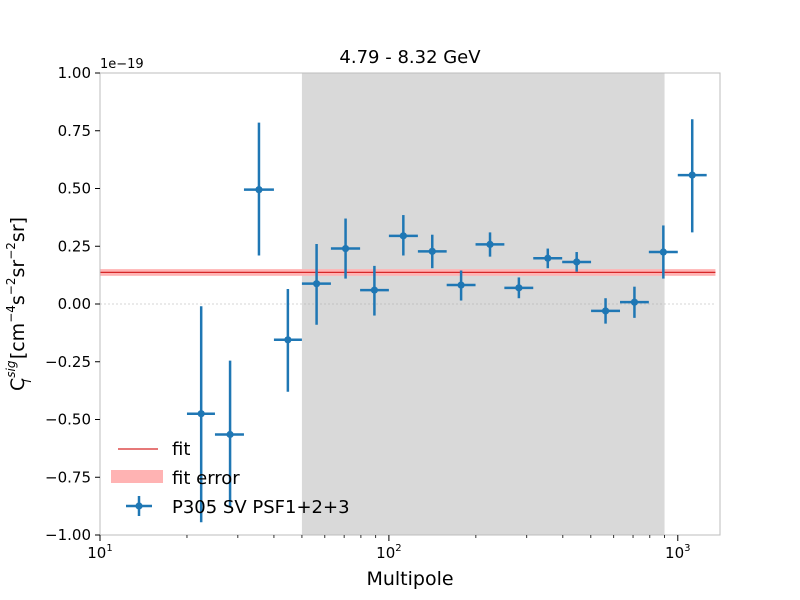 This screenshot has width=800, height=600. I want to click on y-tick-label: 0.50, so click(74, 189).